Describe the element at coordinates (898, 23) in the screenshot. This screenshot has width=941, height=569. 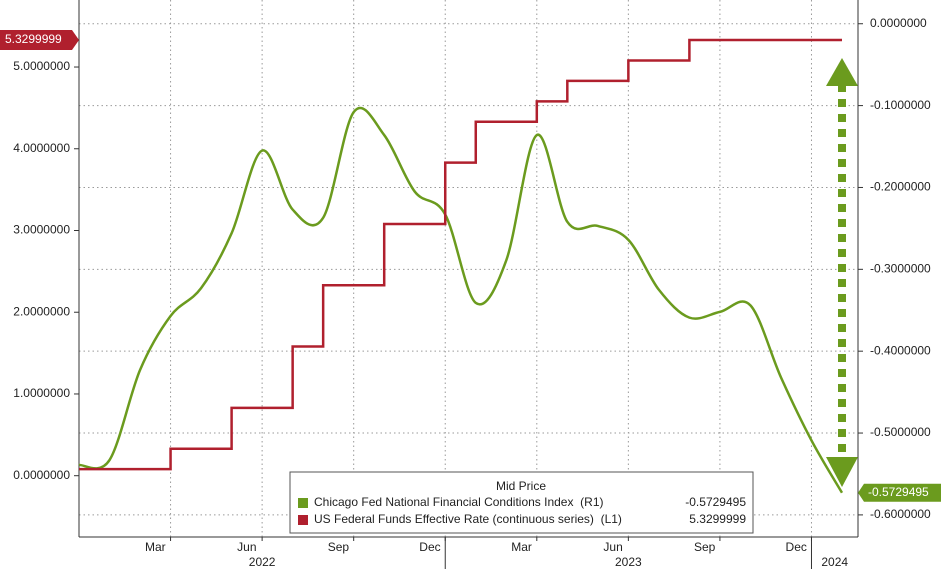
I see `y2-tick-label: 0.0000000` at that location.